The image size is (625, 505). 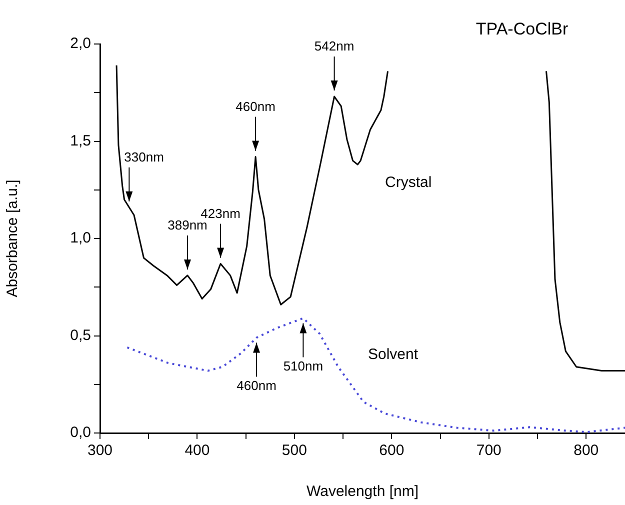 I want to click on series-label: Solvent, so click(x=393, y=355).